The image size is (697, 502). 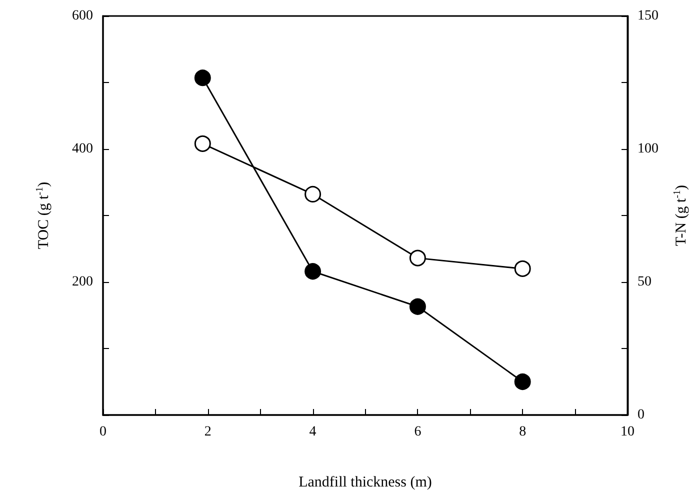 I want to click on x-tick-label: 2, so click(x=208, y=432).